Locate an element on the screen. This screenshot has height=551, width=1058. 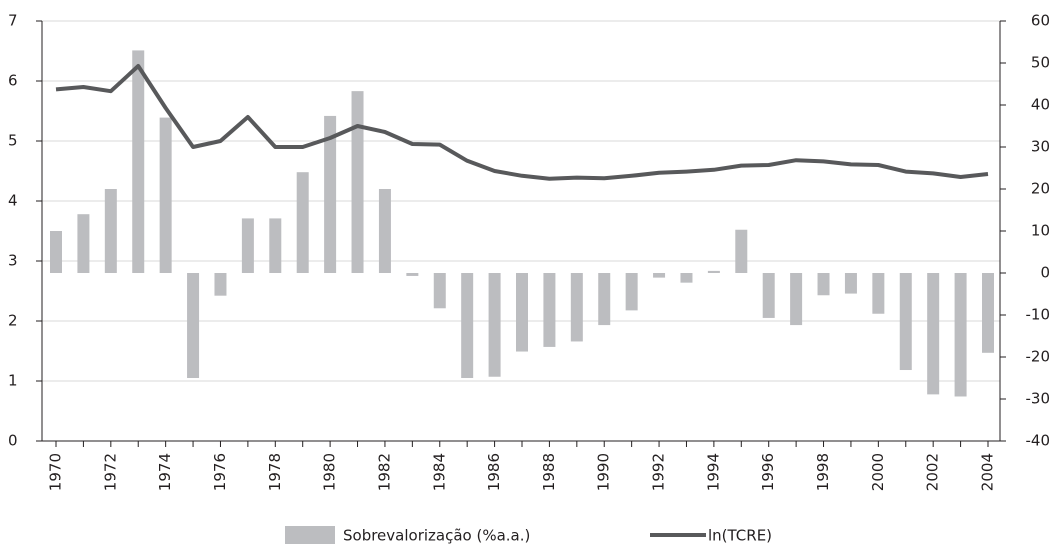
y-tick-label: 1 is located at coordinates (13, 381).